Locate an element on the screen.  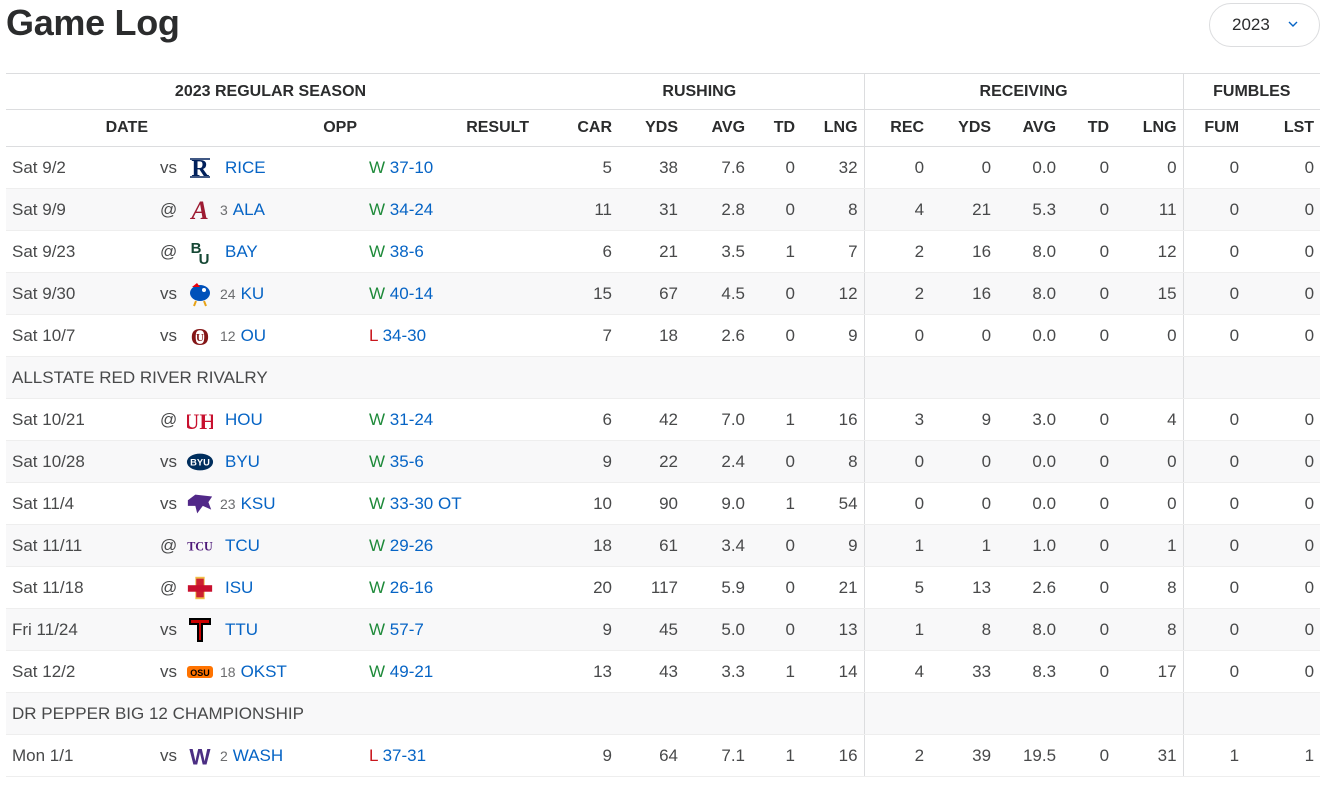
tcu-logo-icon: TCU is located at coordinates (200, 546).